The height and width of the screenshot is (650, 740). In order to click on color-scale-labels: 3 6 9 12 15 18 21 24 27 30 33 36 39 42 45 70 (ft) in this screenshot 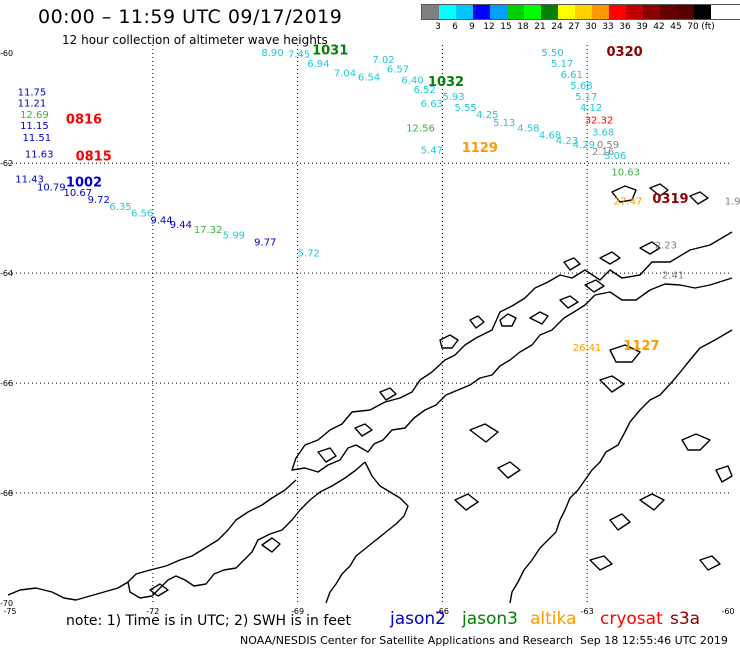, I will do `click(580, 26)`.